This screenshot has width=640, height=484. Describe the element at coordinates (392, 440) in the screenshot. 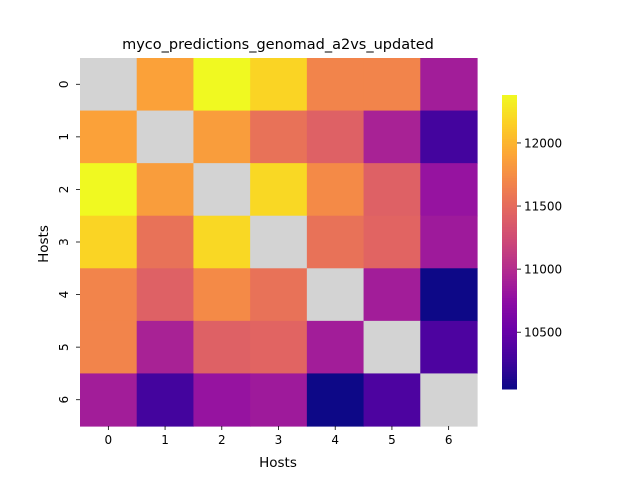

I see `x-tick-label: 5` at that location.